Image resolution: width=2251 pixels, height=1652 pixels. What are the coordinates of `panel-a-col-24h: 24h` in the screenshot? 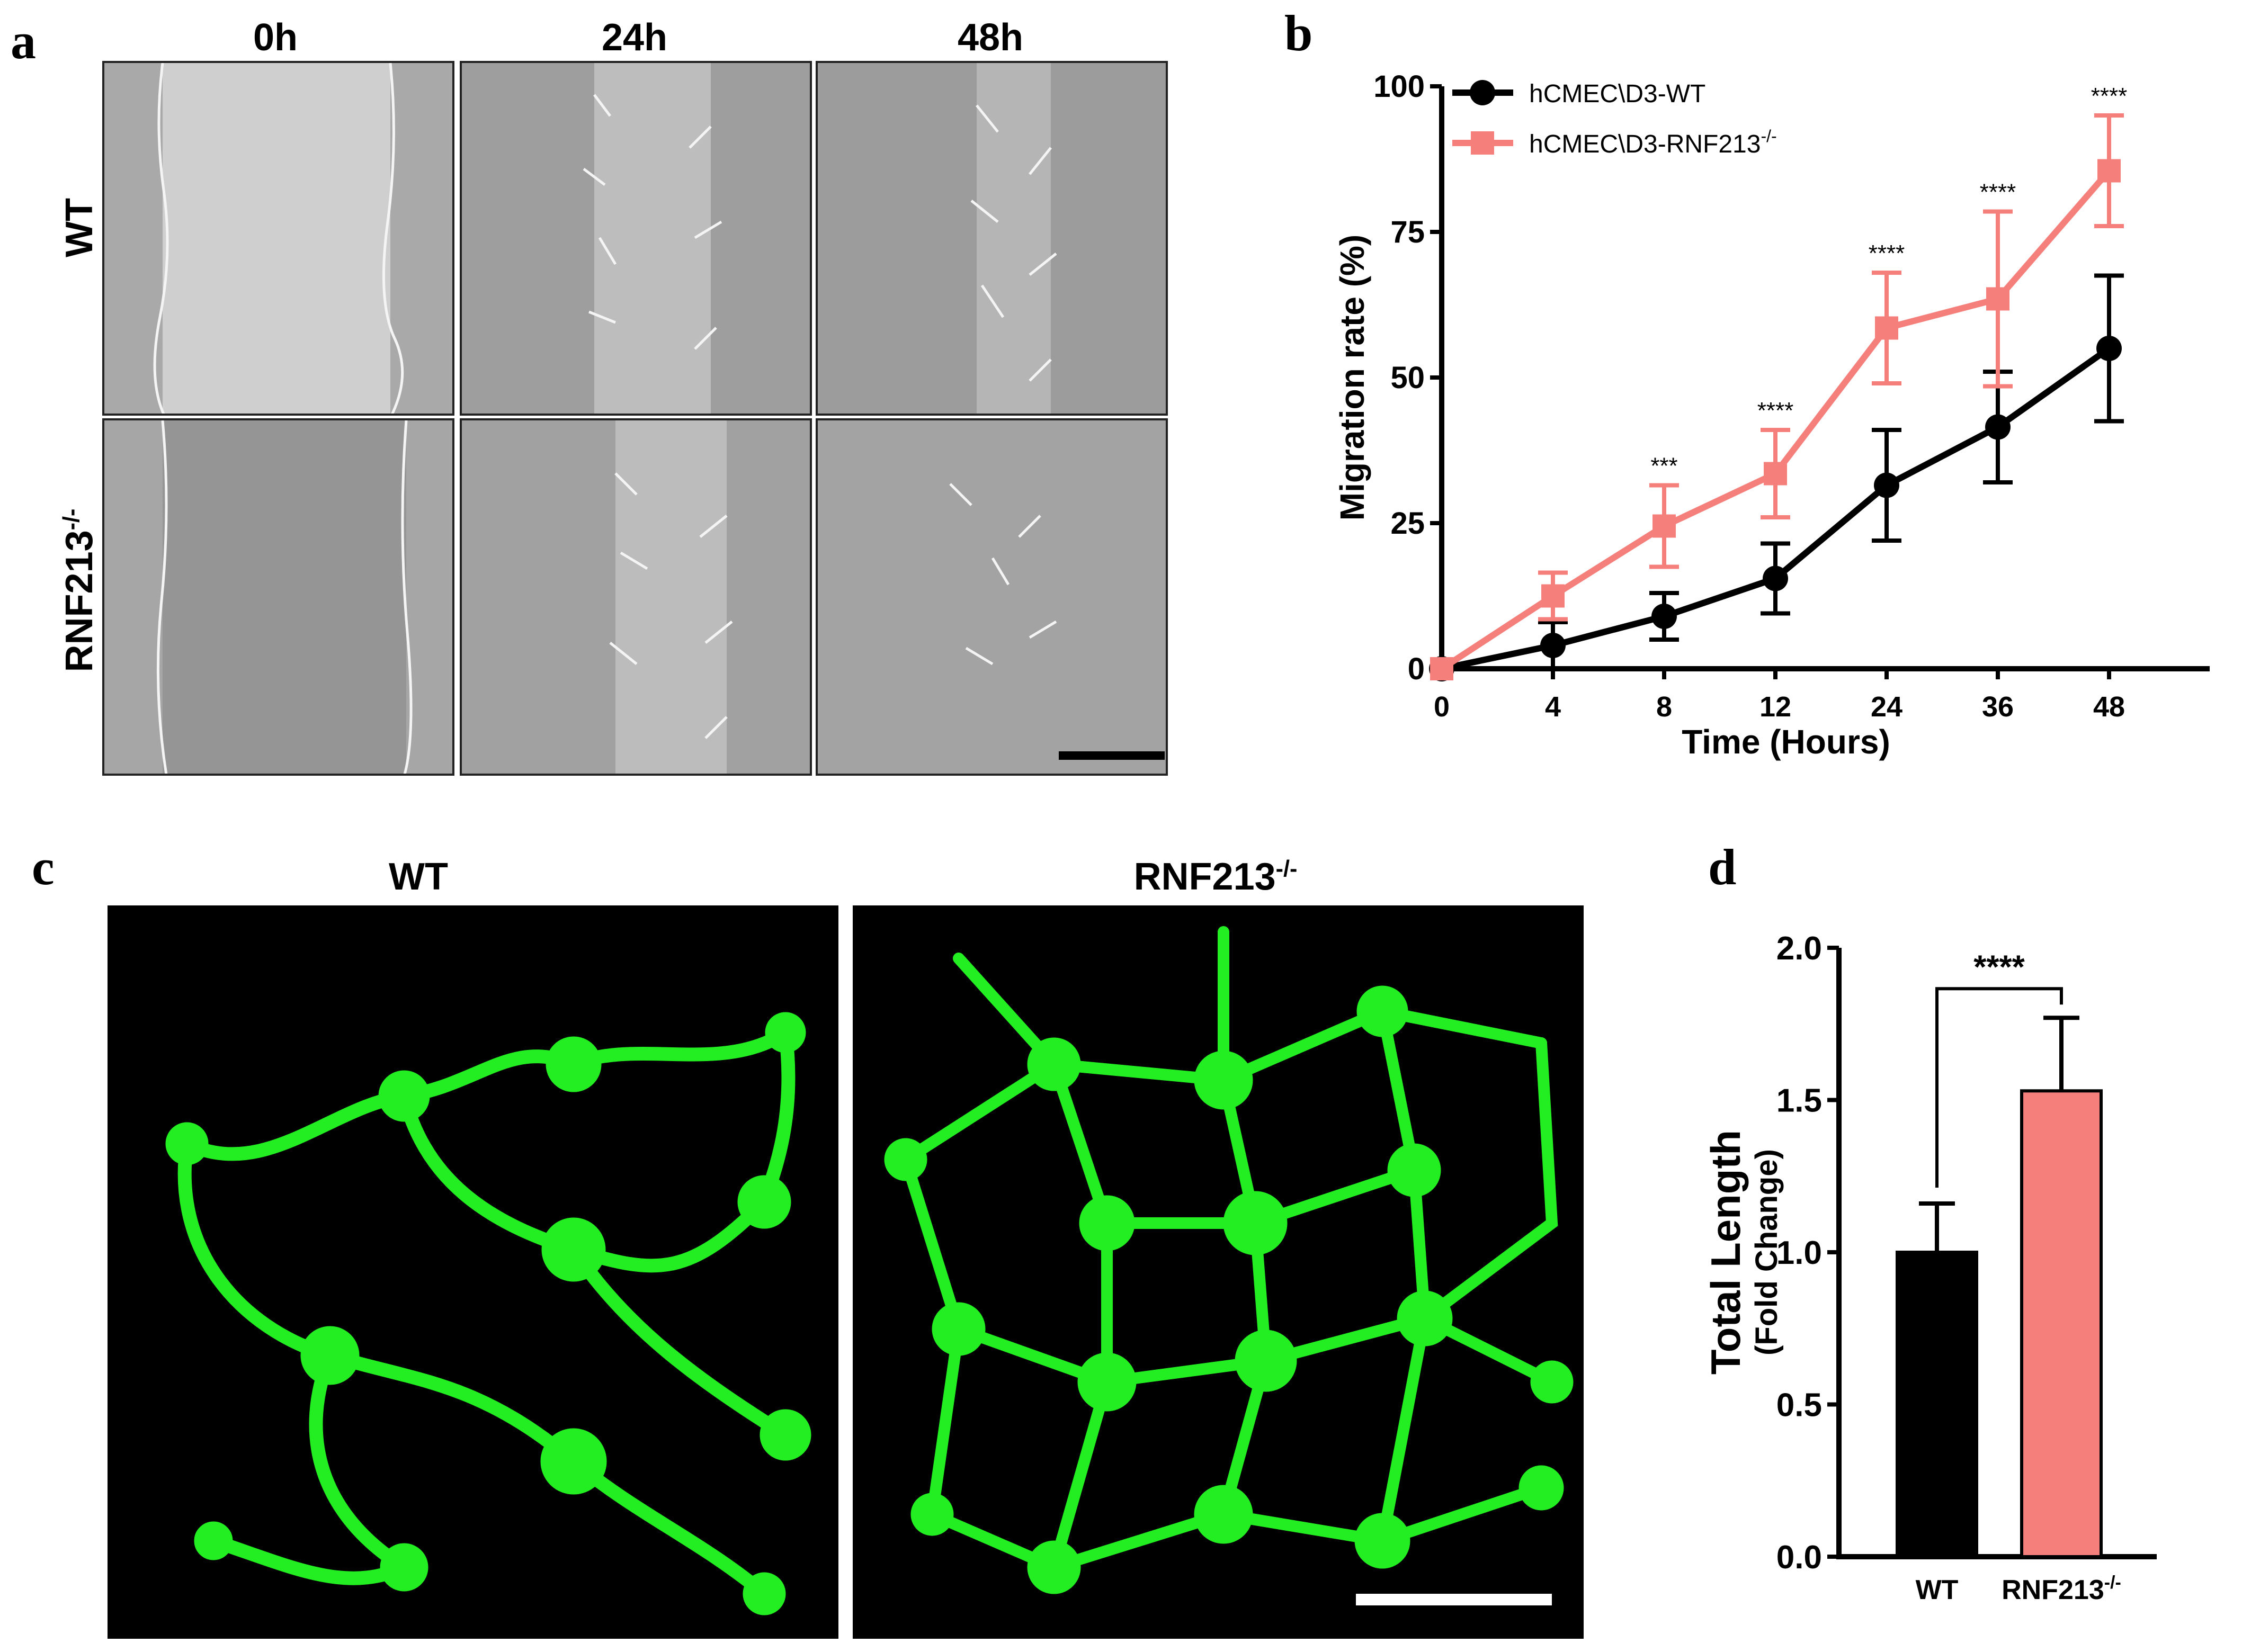 It's located at (634, 37).